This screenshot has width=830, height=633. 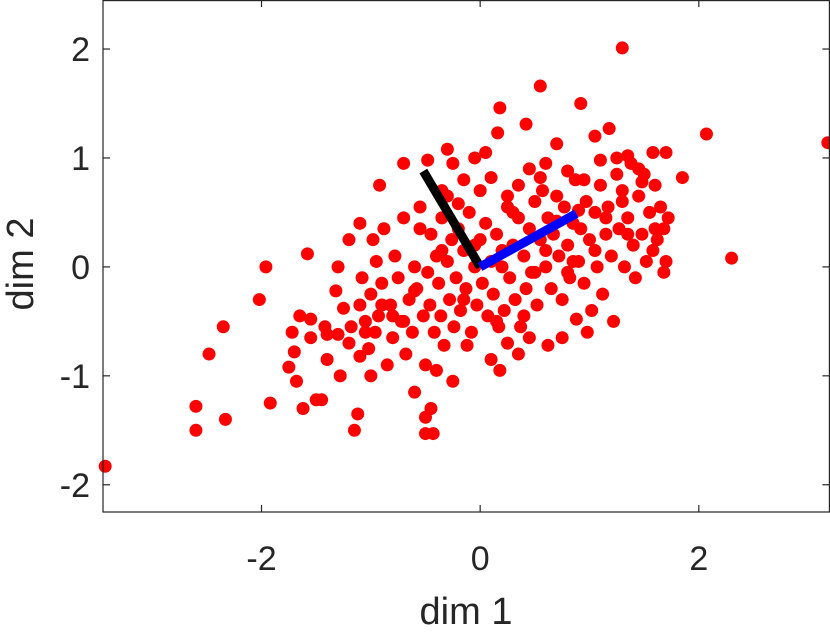 I want to click on y-axis-label: dim 2, so click(x=21, y=264).